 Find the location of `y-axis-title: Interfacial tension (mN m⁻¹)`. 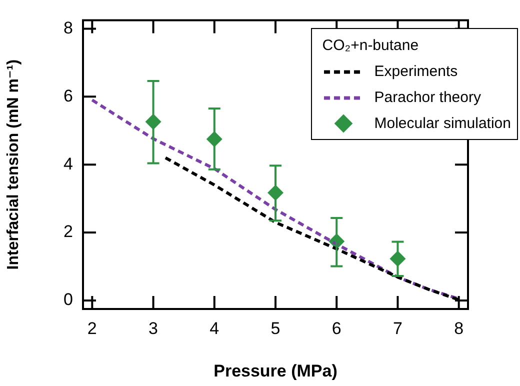

y-axis-title: Interfacial tension (mN m⁻¹) is located at coordinates (13, 164).